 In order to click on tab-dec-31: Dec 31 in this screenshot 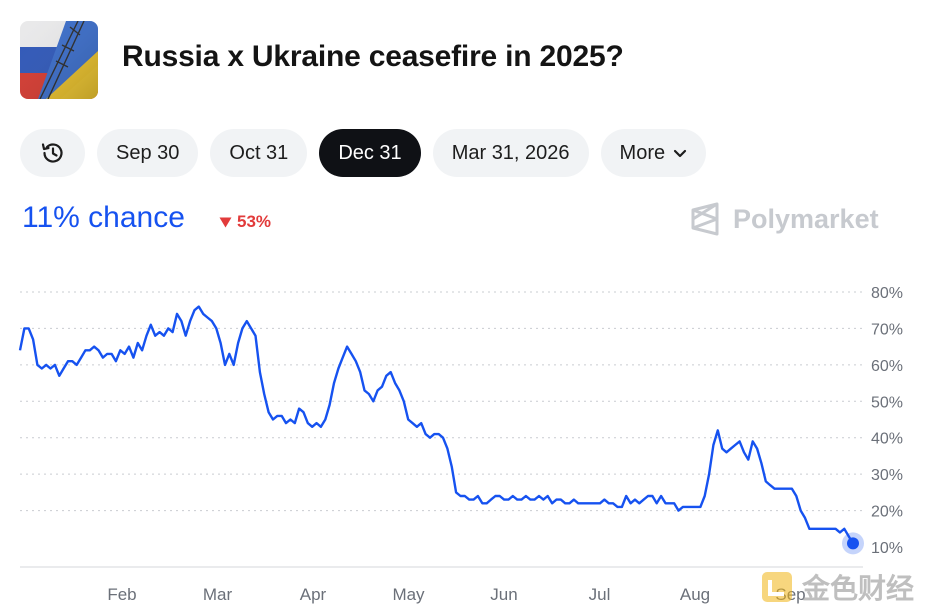, I will do `click(370, 153)`.